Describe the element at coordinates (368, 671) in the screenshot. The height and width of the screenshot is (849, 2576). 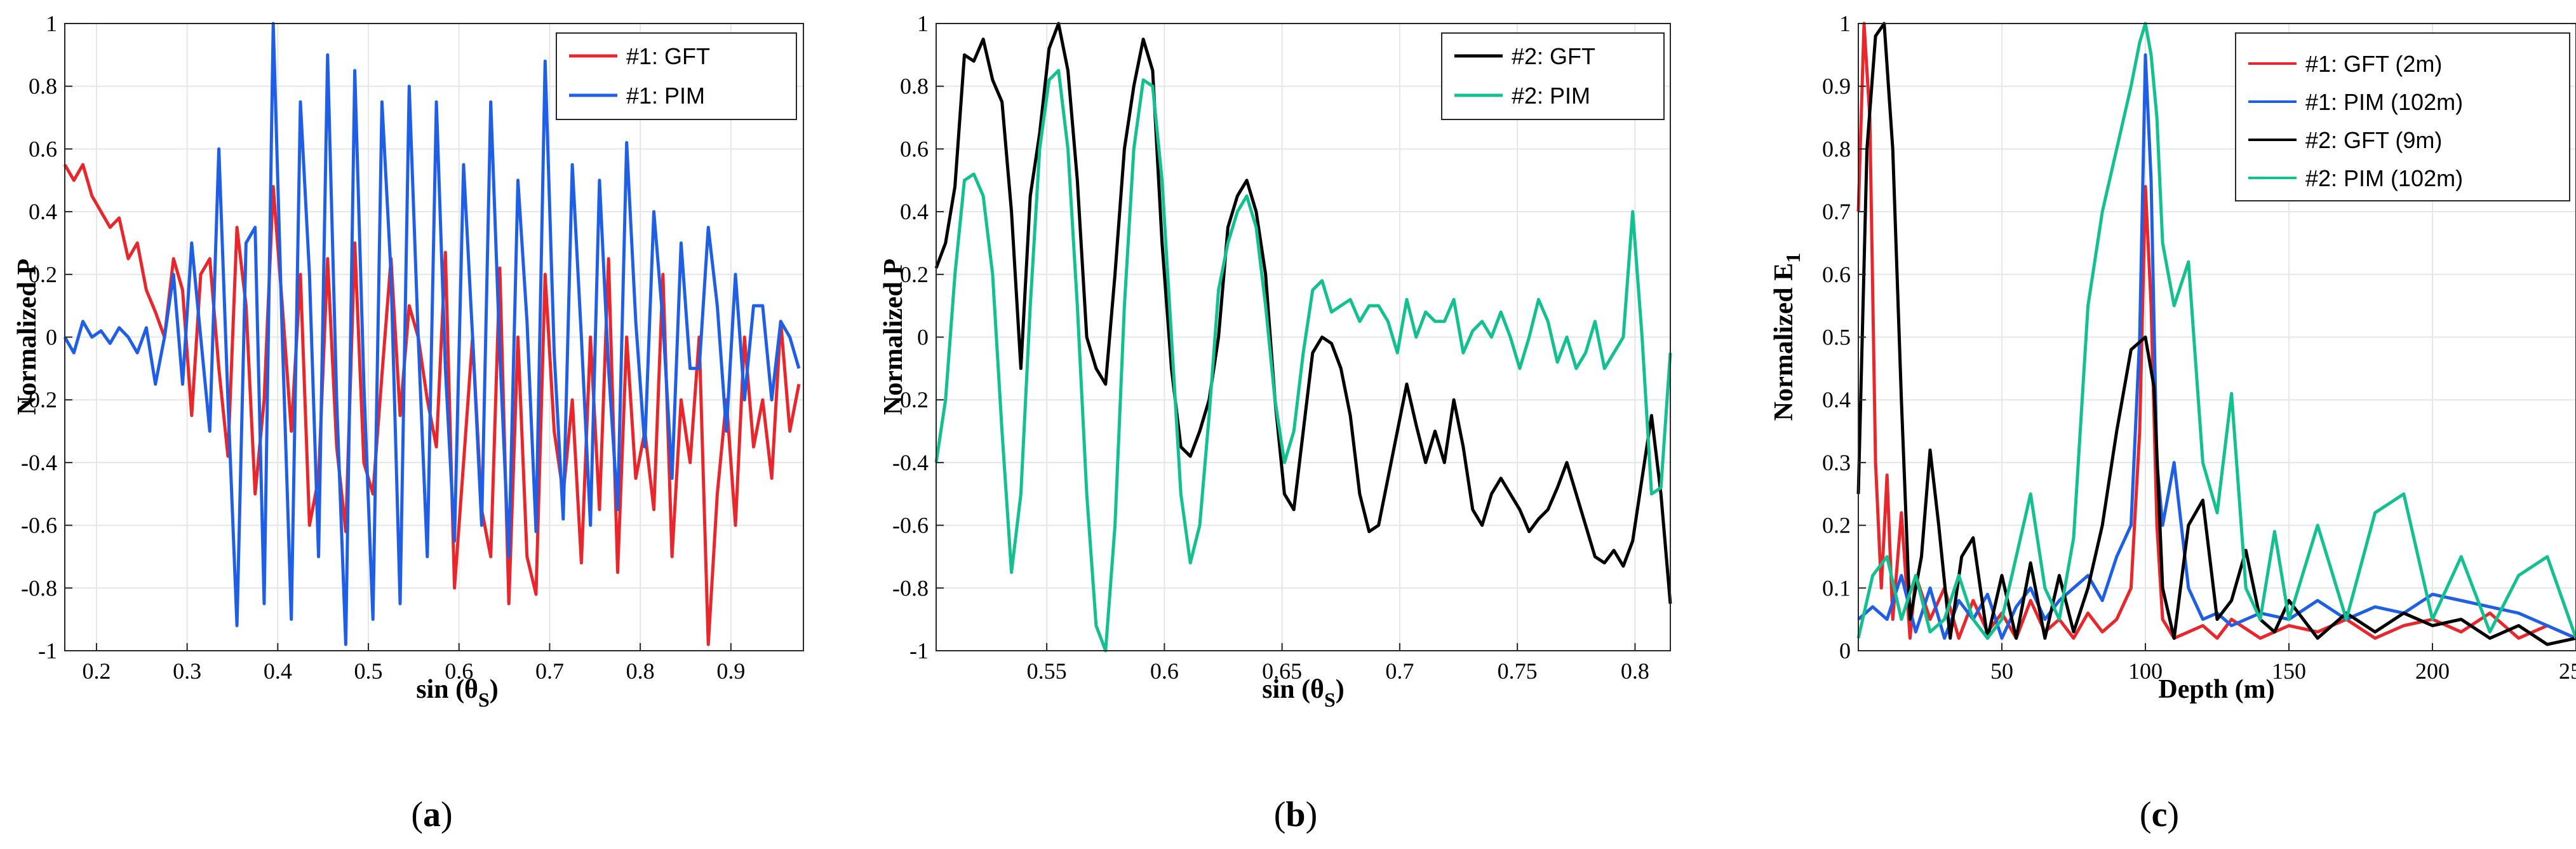
I see `x-tick-label: 0.5` at that location.